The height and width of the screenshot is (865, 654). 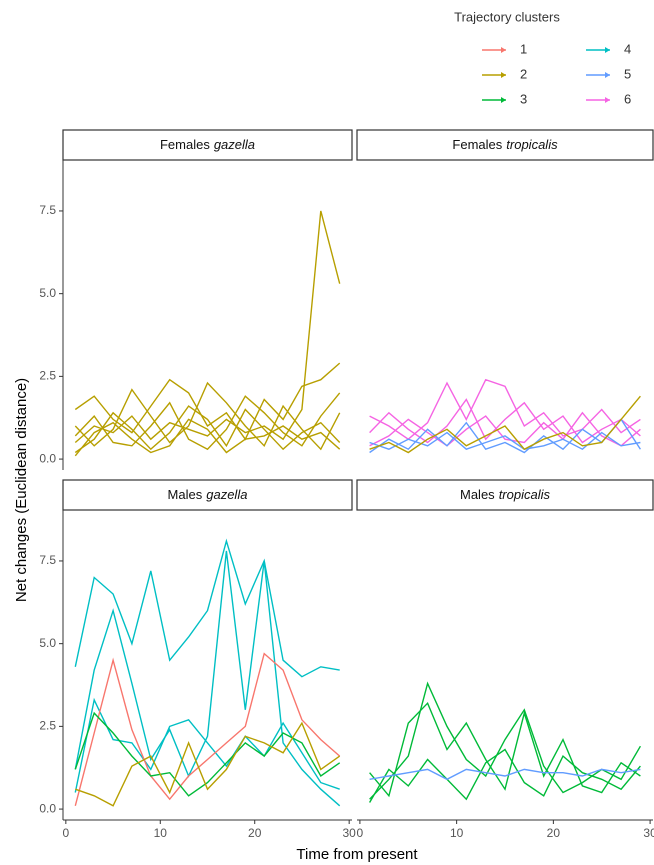 What do you see at coordinates (523, 48) in the screenshot?
I see `legend-label: 1` at bounding box center [523, 48].